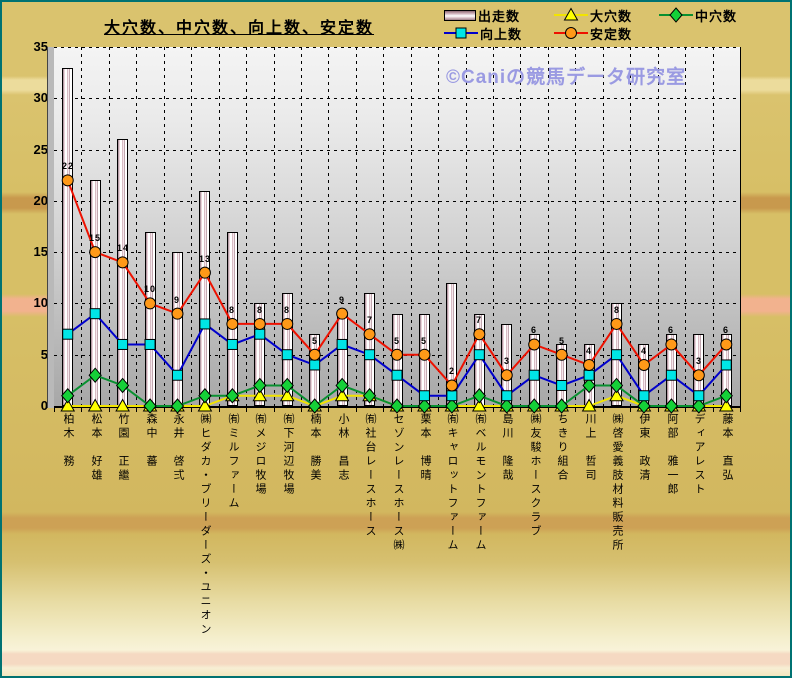  I want to click on data-label-stable: 22, so click(67, 166).